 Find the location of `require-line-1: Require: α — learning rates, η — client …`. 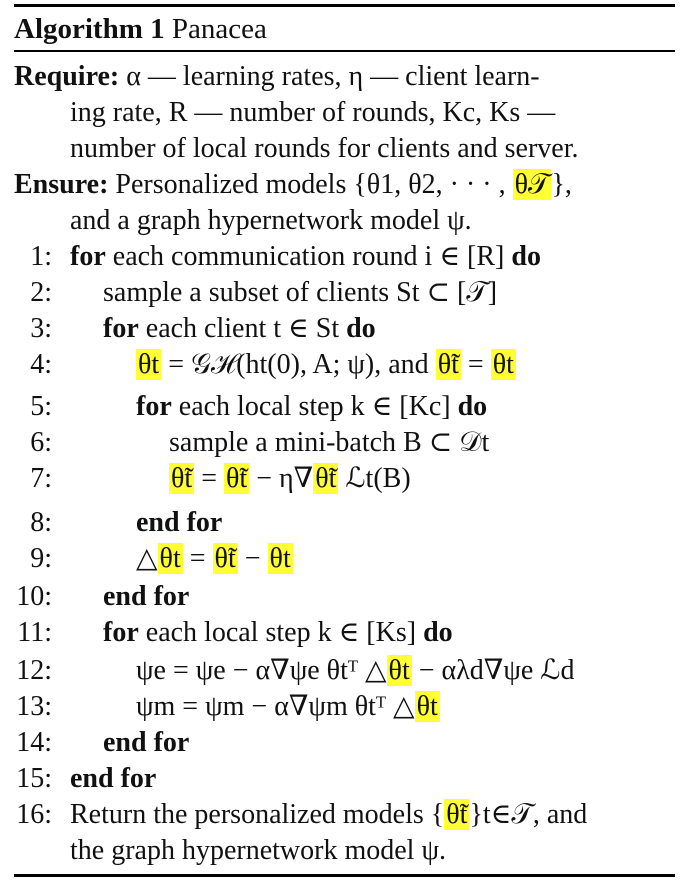

require-line-1: Require: α — learning rates, η — client … is located at coordinates (277, 77).